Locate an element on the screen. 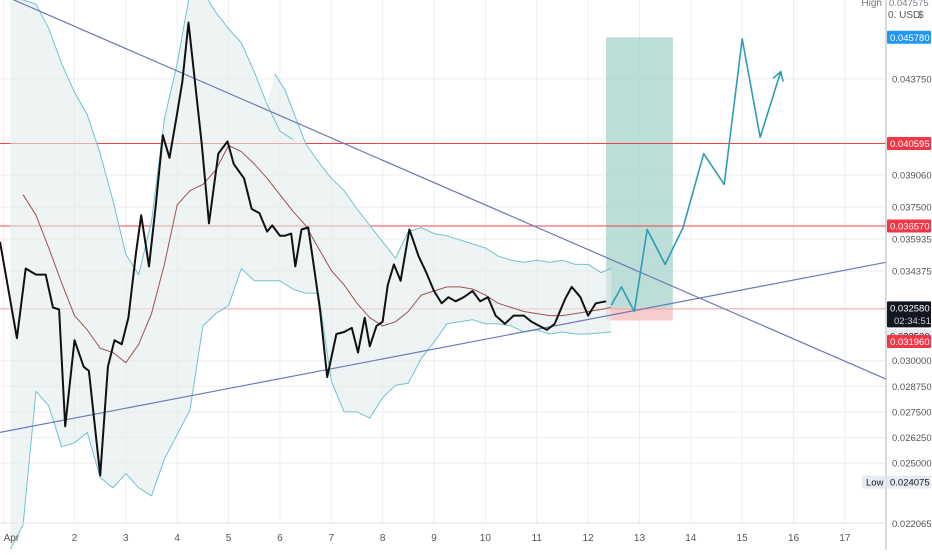  price-tag-projection-top is located at coordinates (909, 37).